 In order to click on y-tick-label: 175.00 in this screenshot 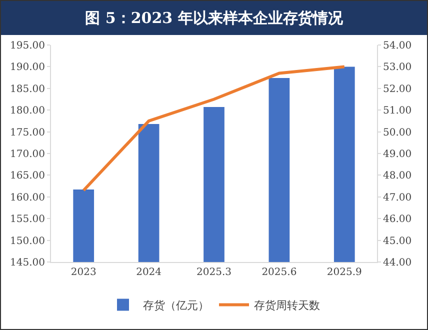, I will do `click(27, 132)`.